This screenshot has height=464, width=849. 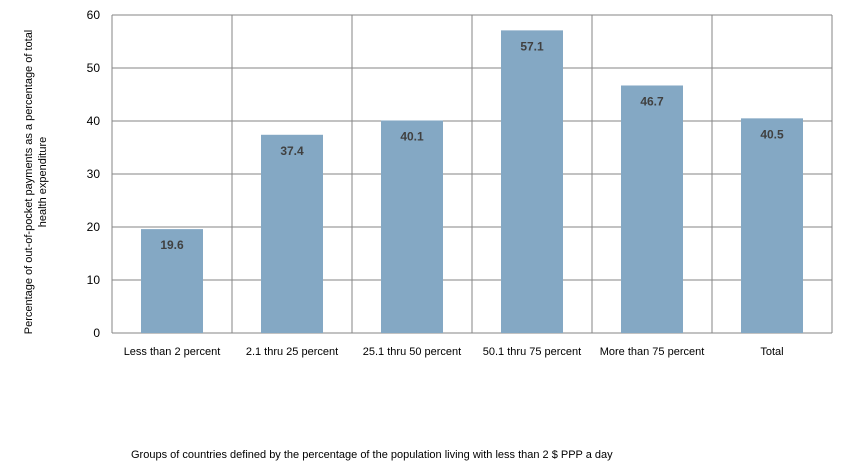 What do you see at coordinates (292, 151) in the screenshot?
I see `data-label: 37.4` at bounding box center [292, 151].